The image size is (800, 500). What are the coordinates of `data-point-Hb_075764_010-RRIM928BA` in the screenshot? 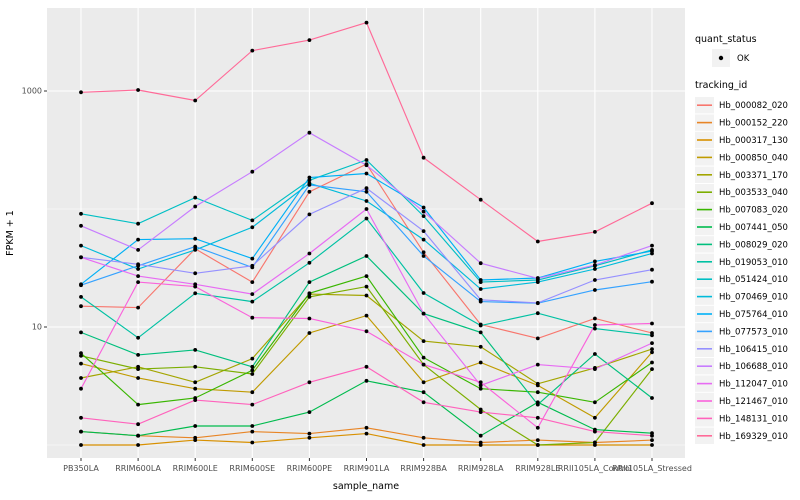 It's located at (423, 207).